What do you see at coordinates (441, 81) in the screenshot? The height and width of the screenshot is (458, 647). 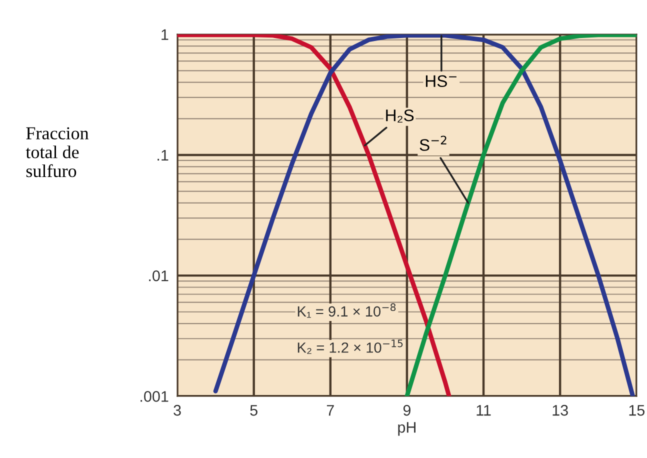 I see `annotation: HS$^{−}$` at bounding box center [441, 81].